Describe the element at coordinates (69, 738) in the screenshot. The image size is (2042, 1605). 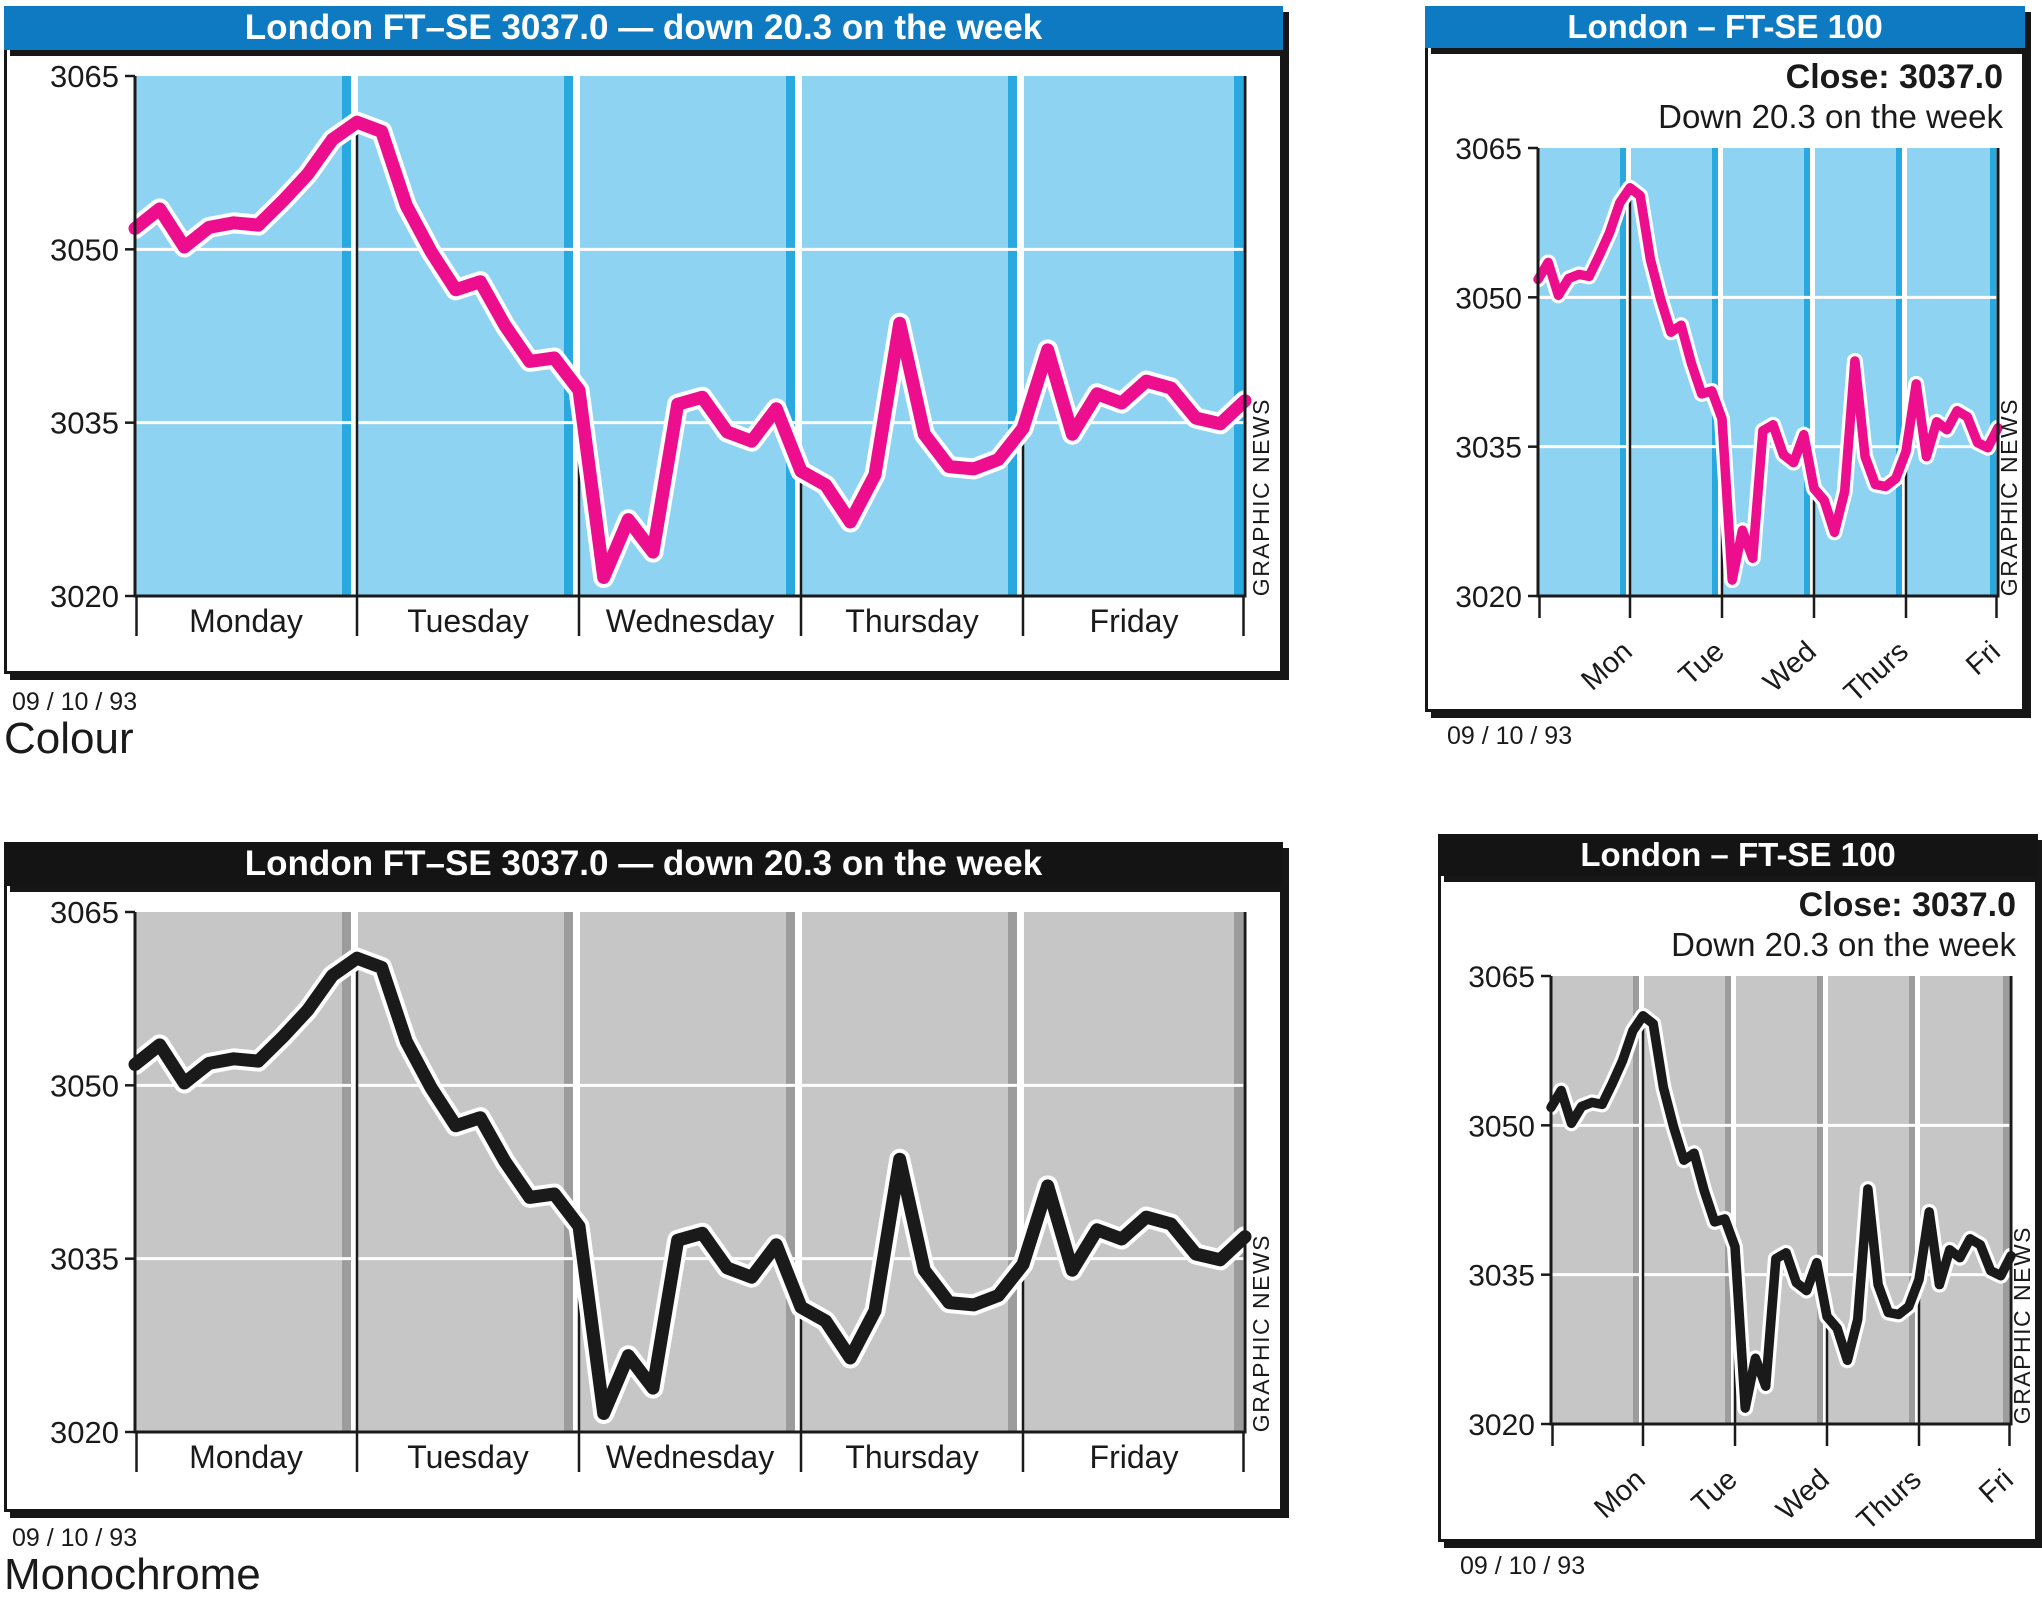
I see `caption-colour: Colour` at that location.